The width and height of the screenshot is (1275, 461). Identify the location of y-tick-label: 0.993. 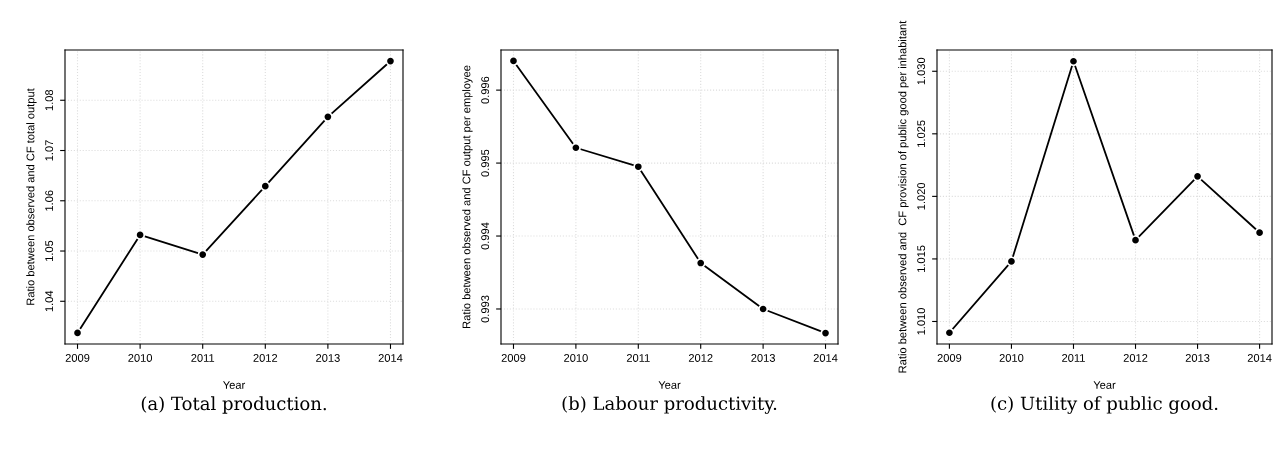
(485, 309).